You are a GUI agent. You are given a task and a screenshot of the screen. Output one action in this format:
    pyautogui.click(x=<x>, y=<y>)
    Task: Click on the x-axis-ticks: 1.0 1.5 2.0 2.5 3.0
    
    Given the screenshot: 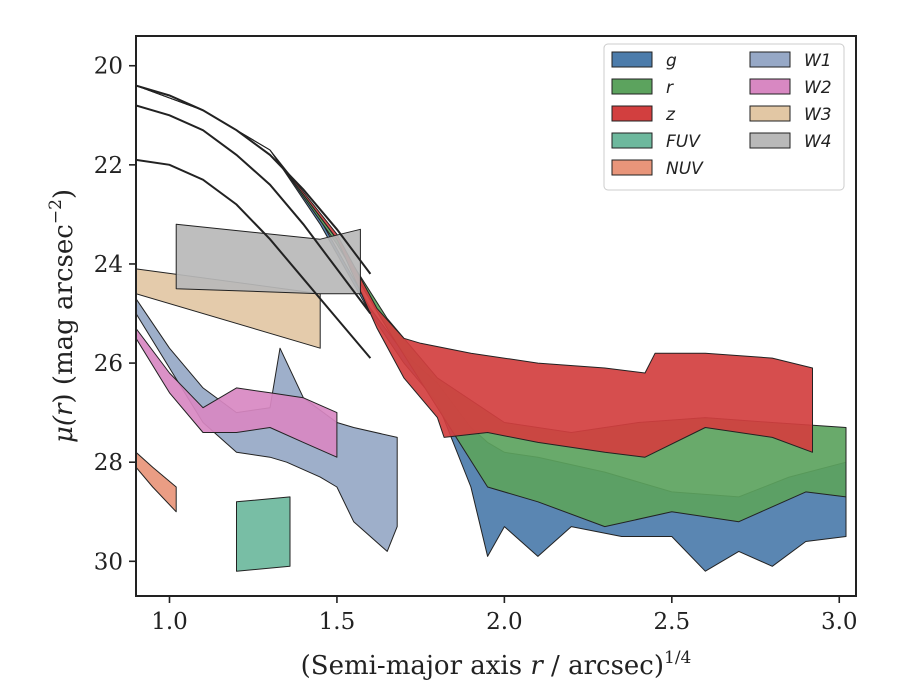 What is the action you would take?
    pyautogui.click(x=504, y=615)
    